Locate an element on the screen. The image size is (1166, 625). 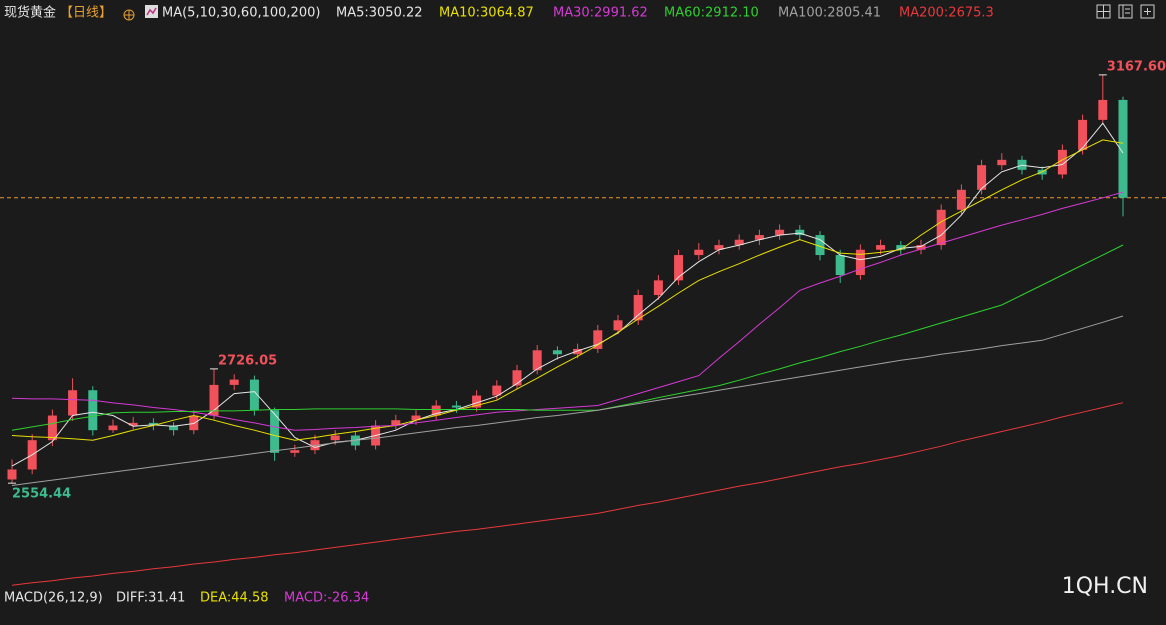
legend-entry: MA10:3064.87 is located at coordinates (486, 13).